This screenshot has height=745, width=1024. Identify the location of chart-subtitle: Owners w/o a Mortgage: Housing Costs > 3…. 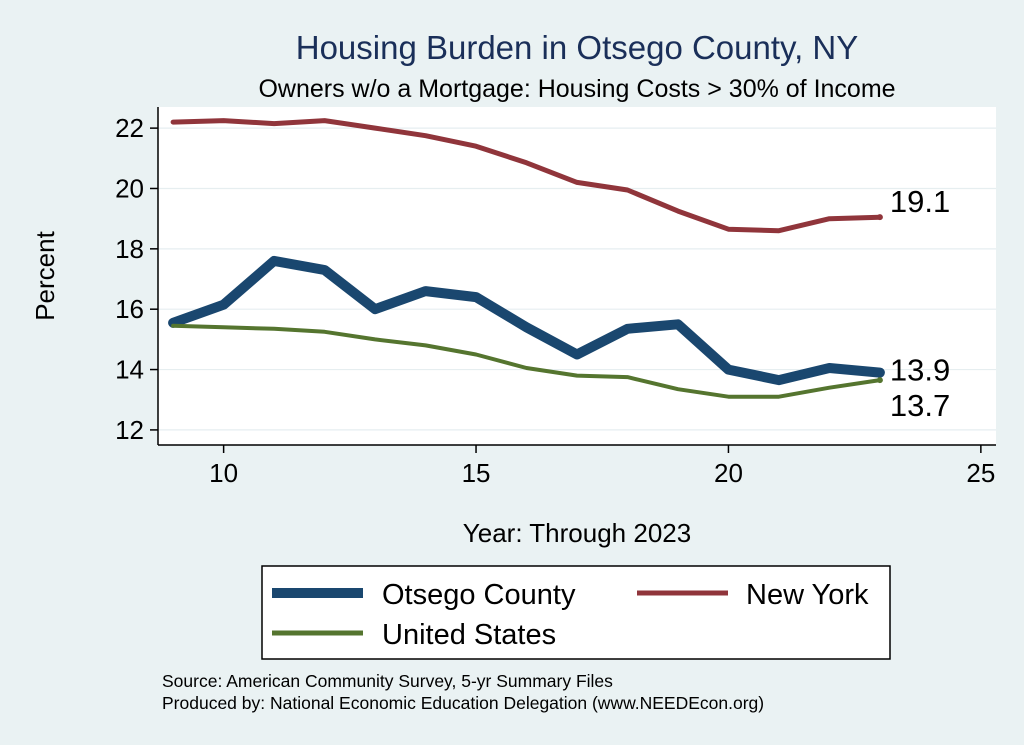
(576, 89).